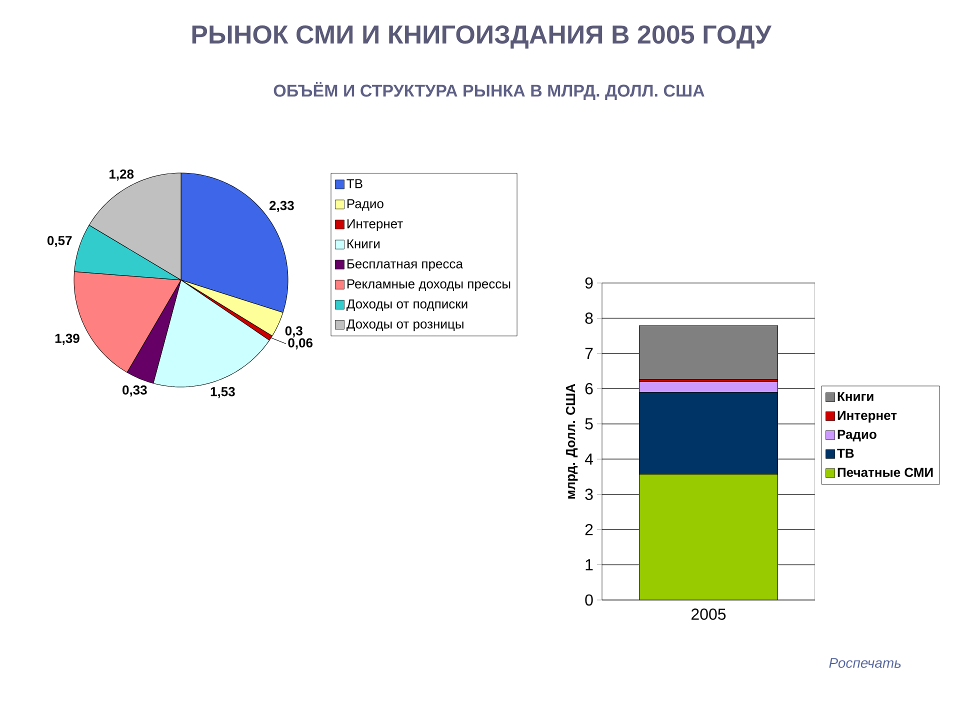  Describe the element at coordinates (293, 332) in the screenshot. I see `data-label: 0,3` at that location.